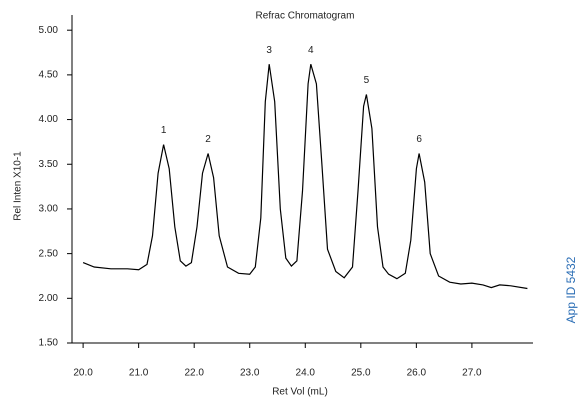 The image size is (583, 405). I want to click on x-tick-label: 26.0, so click(417, 373).